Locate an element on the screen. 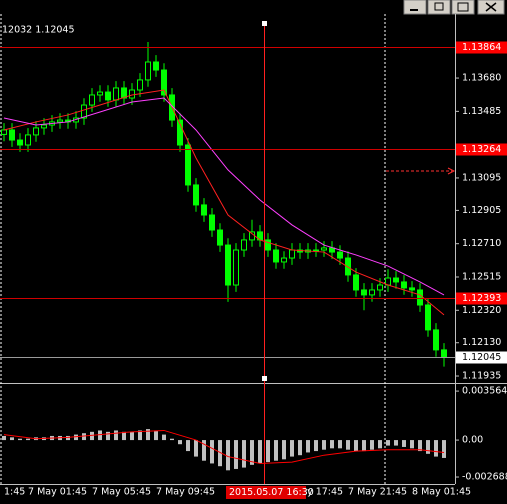 This screenshot has width=507, height=504. y-tick-label: 1.13680 is located at coordinates (481, 78).